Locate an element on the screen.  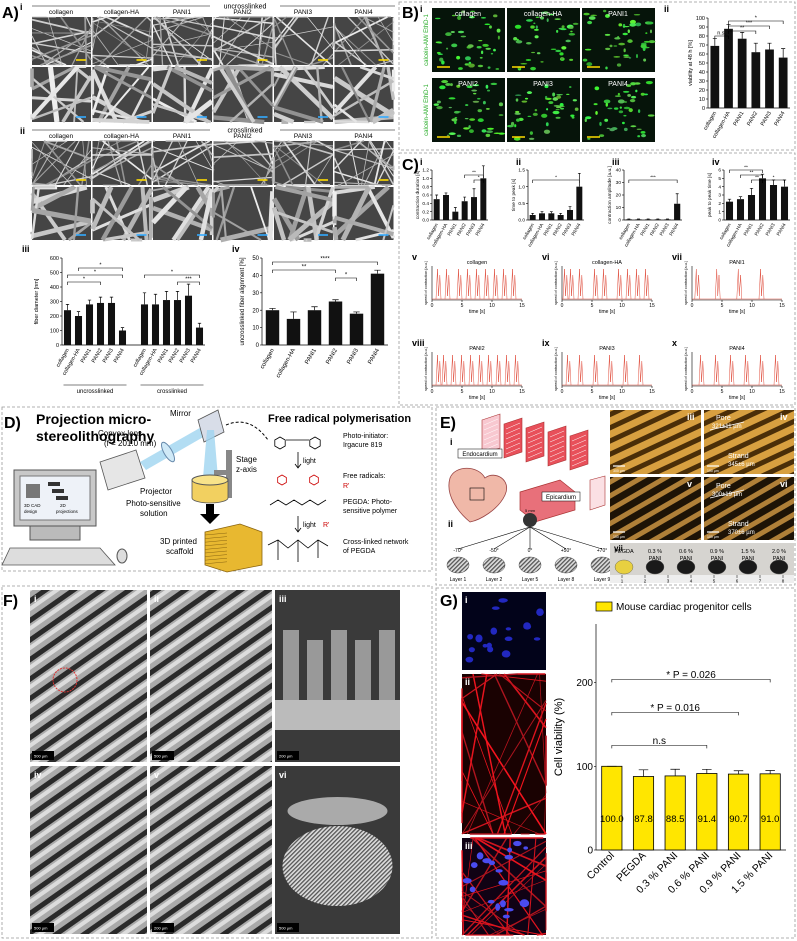
group-label: crosslinked is located at coordinates (172, 392).